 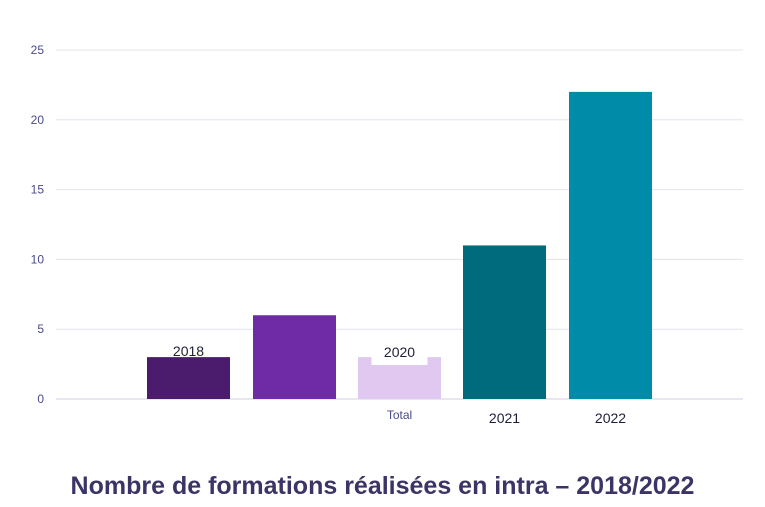 I want to click on label-box, so click(x=399, y=354).